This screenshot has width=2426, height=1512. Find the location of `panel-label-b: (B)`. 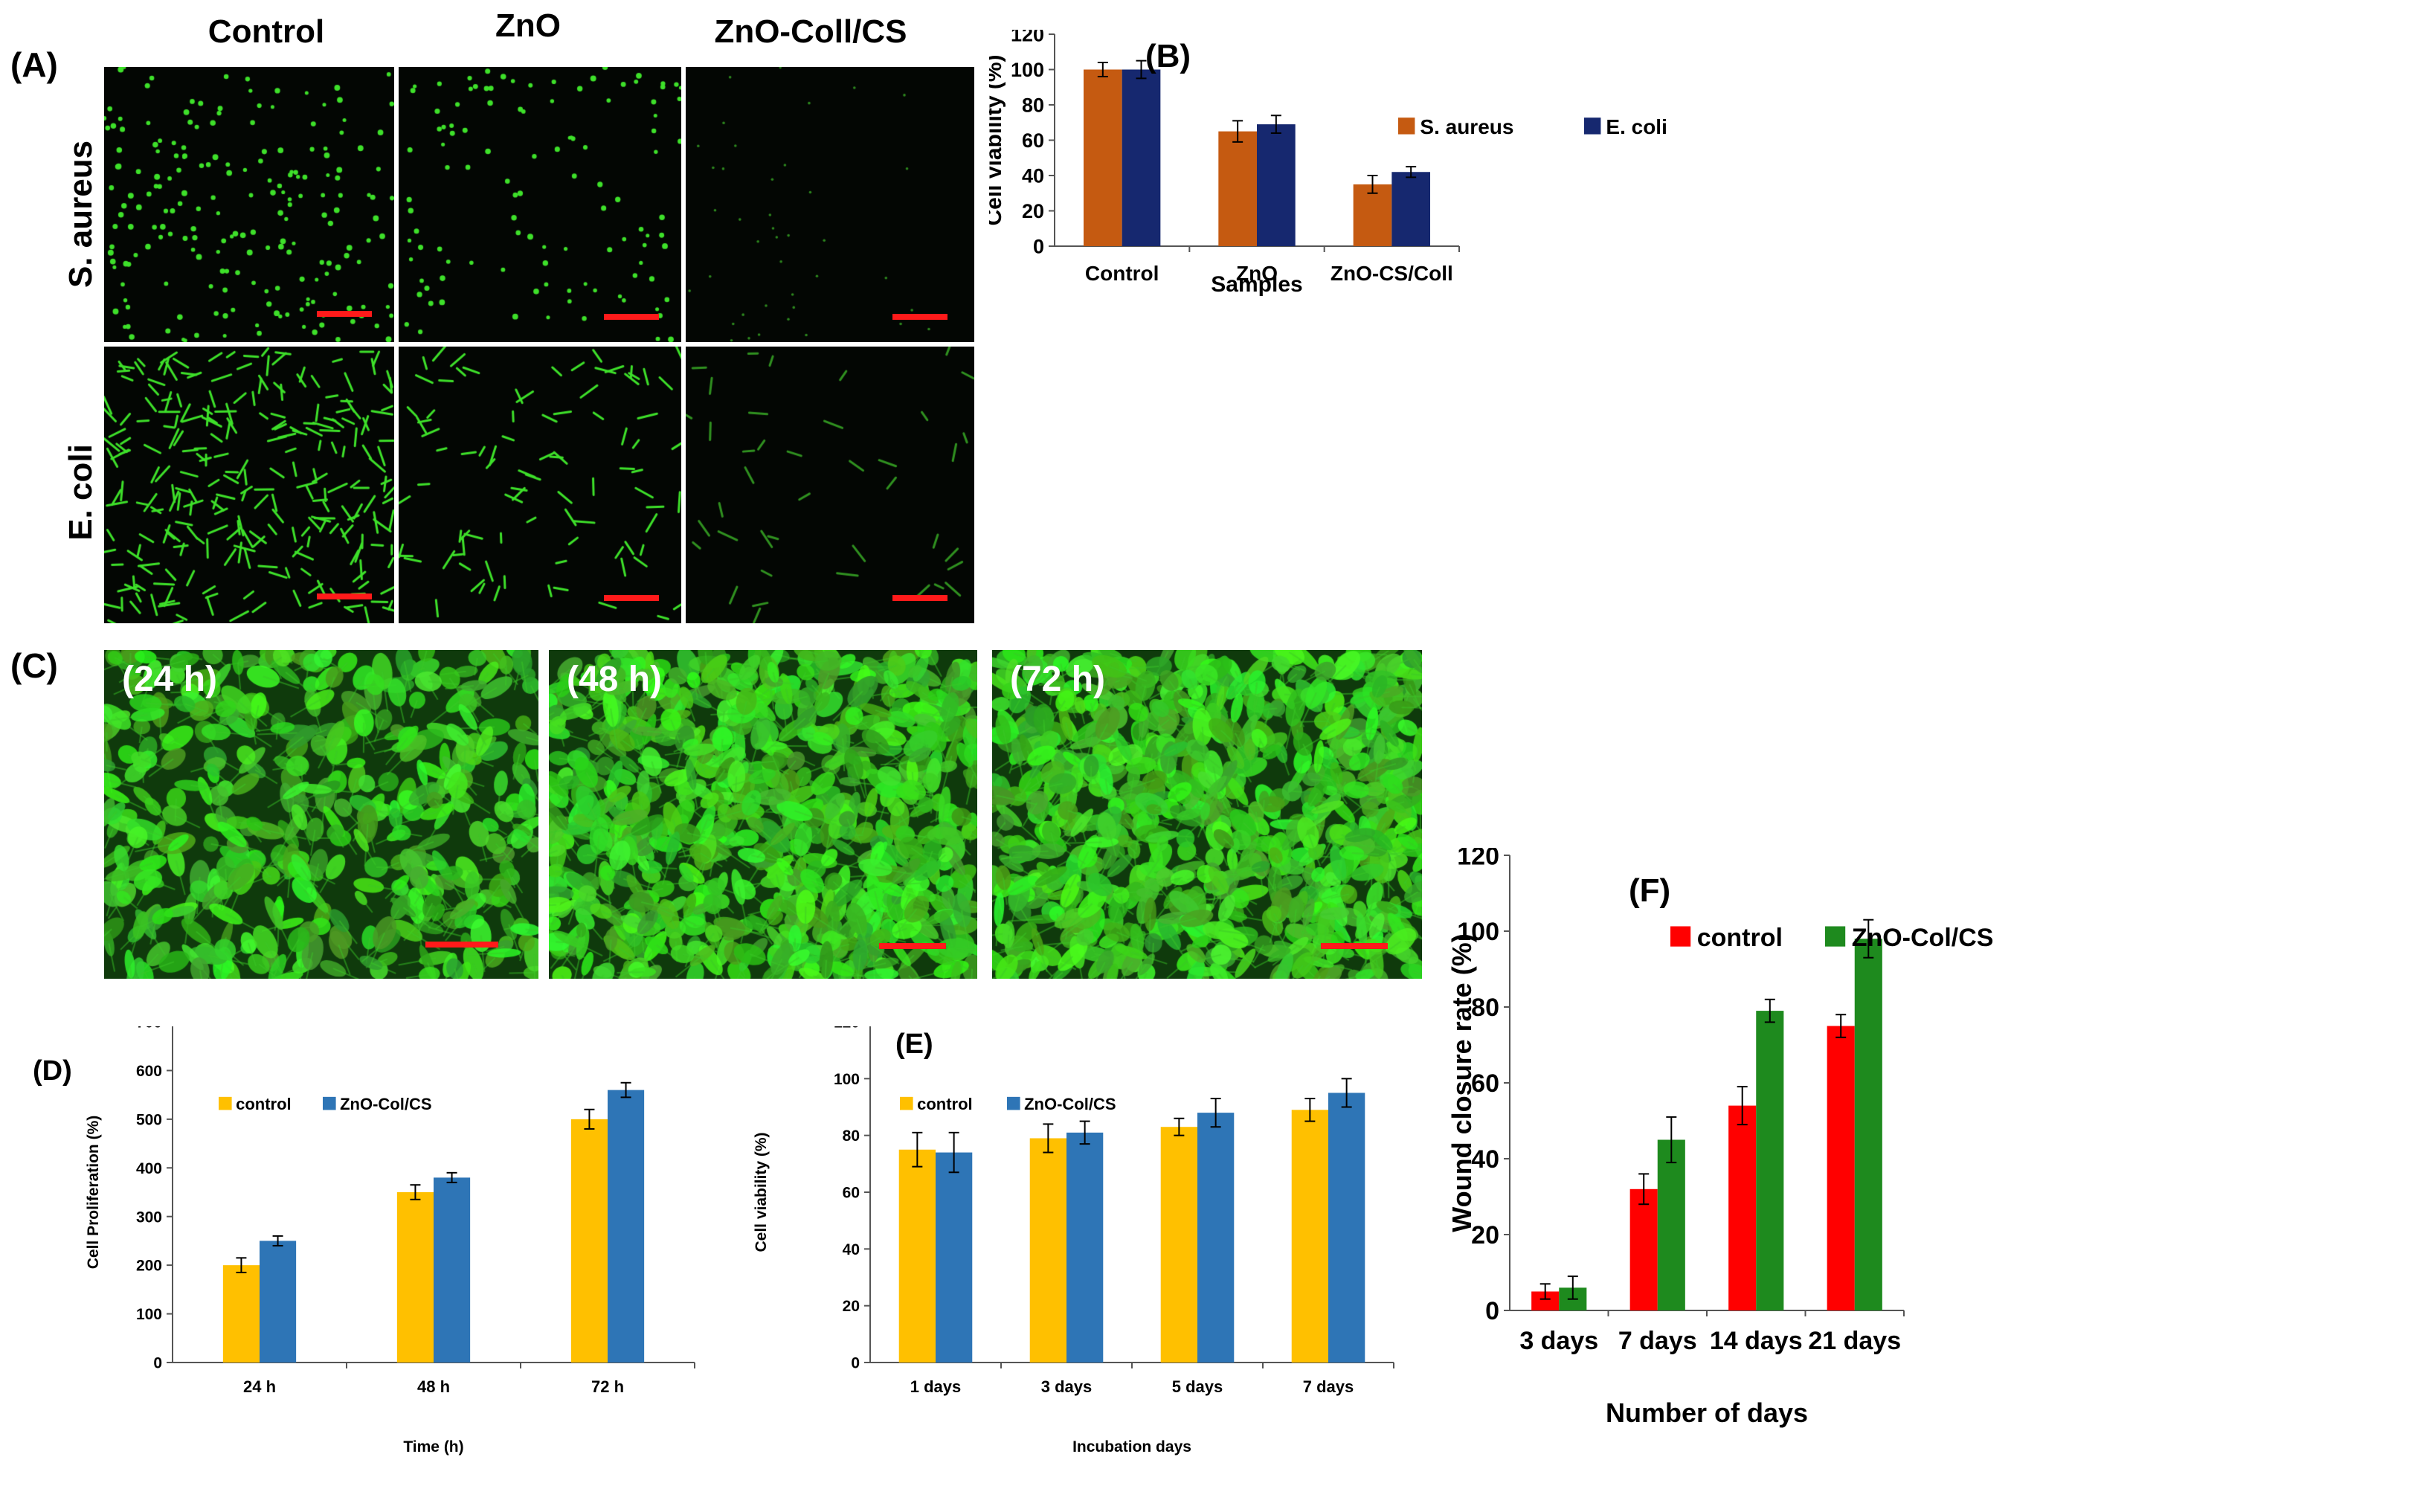

panel-label-b: (B) is located at coordinates (1168, 56).